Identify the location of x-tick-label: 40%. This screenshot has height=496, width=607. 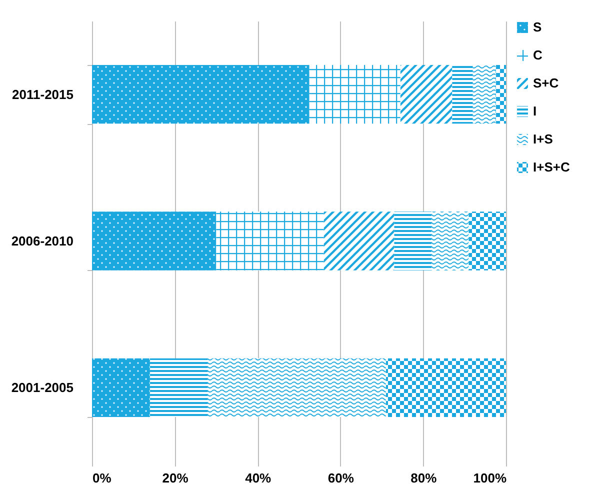
(258, 478).